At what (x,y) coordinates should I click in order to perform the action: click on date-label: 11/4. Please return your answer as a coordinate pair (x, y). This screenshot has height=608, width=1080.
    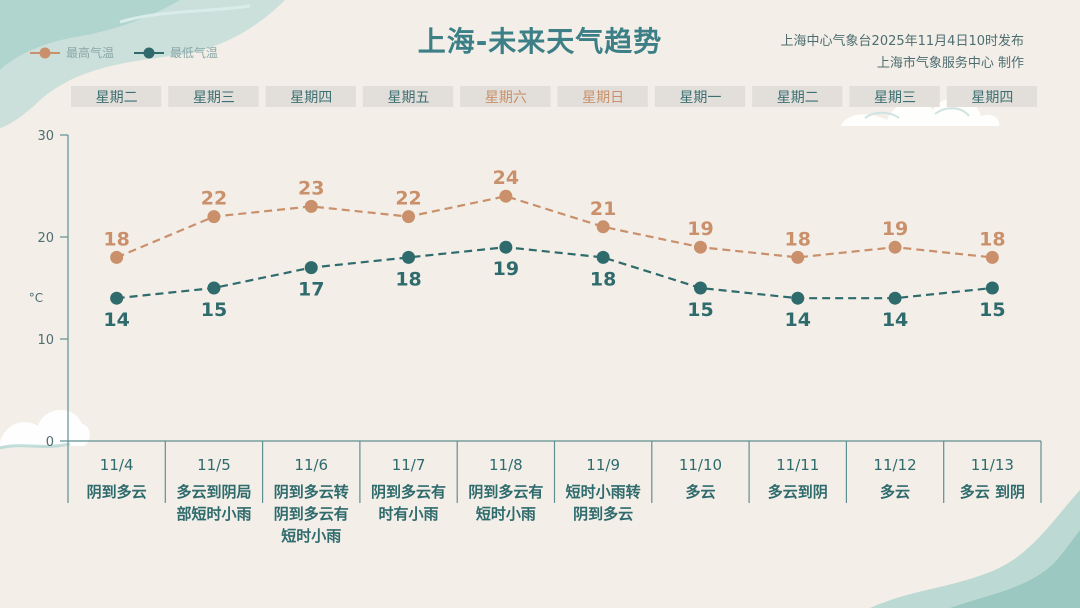
    Looking at the image, I should click on (117, 465).